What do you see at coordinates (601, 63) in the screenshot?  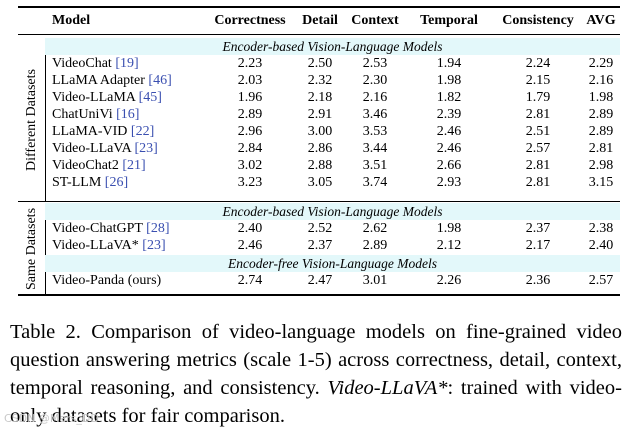 I see `value-cell: 2.29` at bounding box center [601, 63].